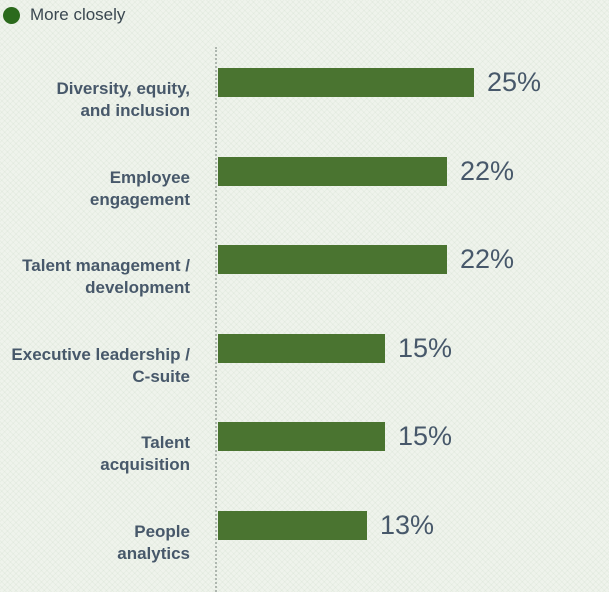 The image size is (609, 592). What do you see at coordinates (106, 266) in the screenshot?
I see `category-label-line1: Talent management /` at bounding box center [106, 266].